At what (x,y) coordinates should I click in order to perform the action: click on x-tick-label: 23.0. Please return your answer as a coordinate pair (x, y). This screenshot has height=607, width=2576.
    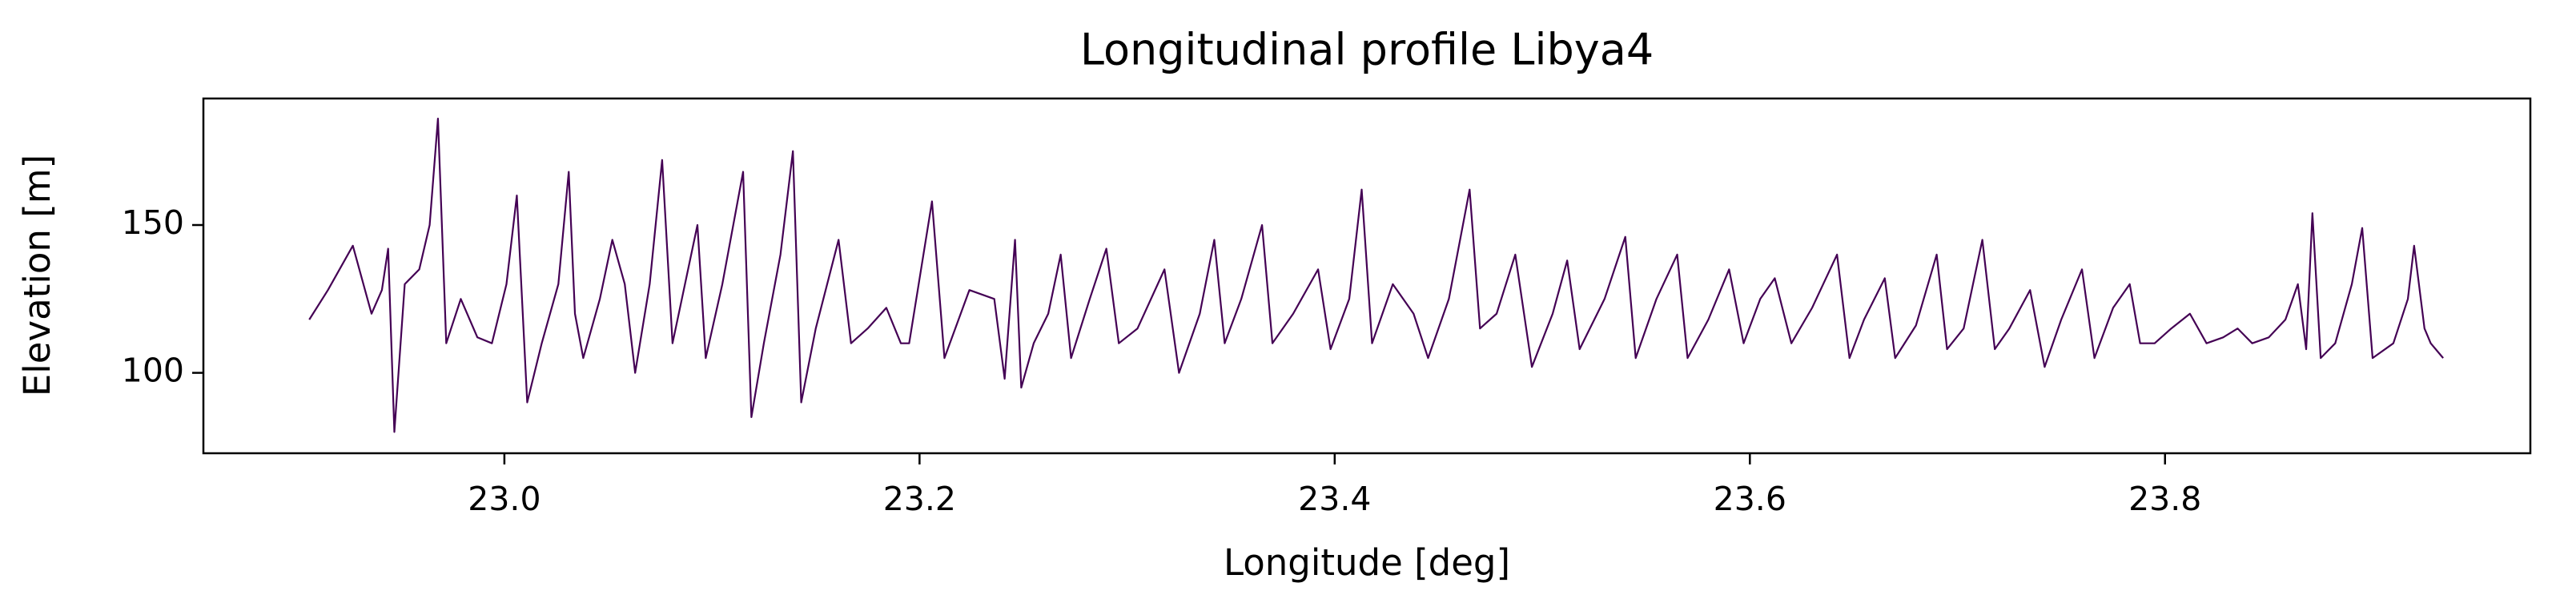
    Looking at the image, I should click on (504, 499).